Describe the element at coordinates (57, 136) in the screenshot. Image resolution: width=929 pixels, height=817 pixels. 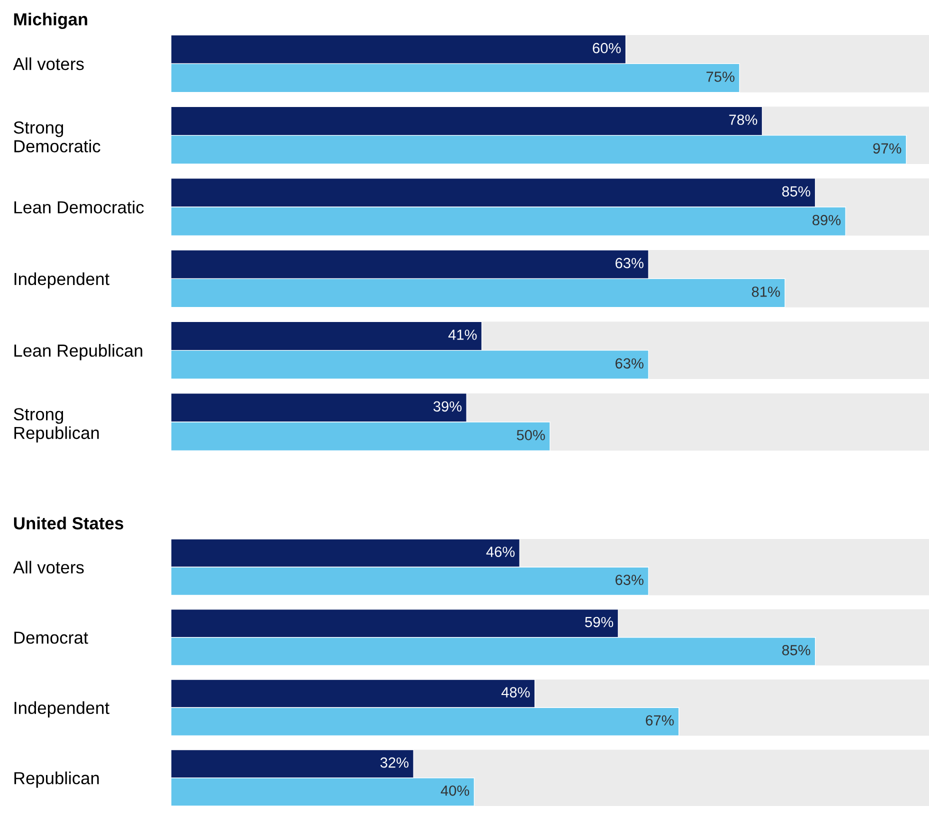
I see `y-tick-label: Strong Democratic` at that location.